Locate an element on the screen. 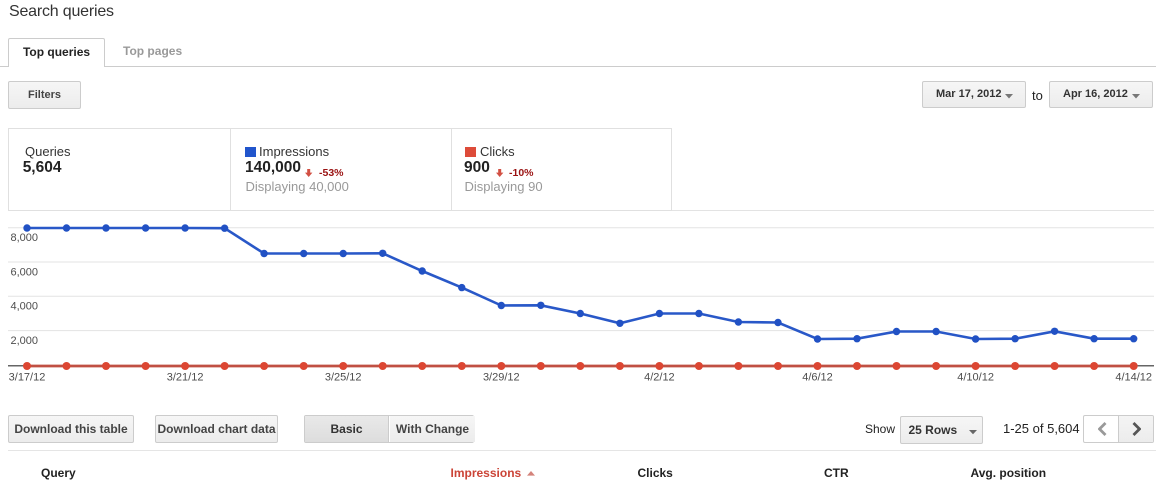 This screenshot has width=1164, height=484. svg-text: 3/25/12 is located at coordinates (343, 378).